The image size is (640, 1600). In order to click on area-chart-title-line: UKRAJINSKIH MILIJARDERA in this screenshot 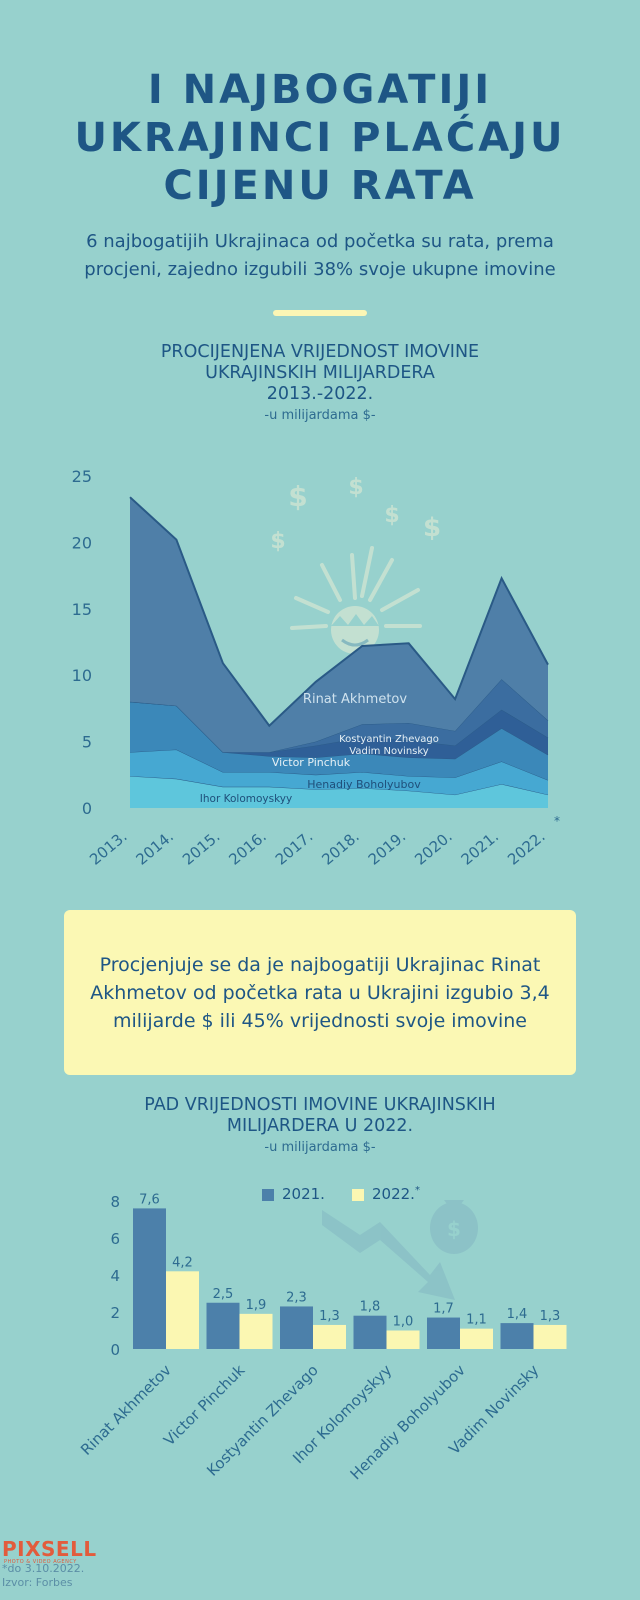, I will do `click(320, 373)`.